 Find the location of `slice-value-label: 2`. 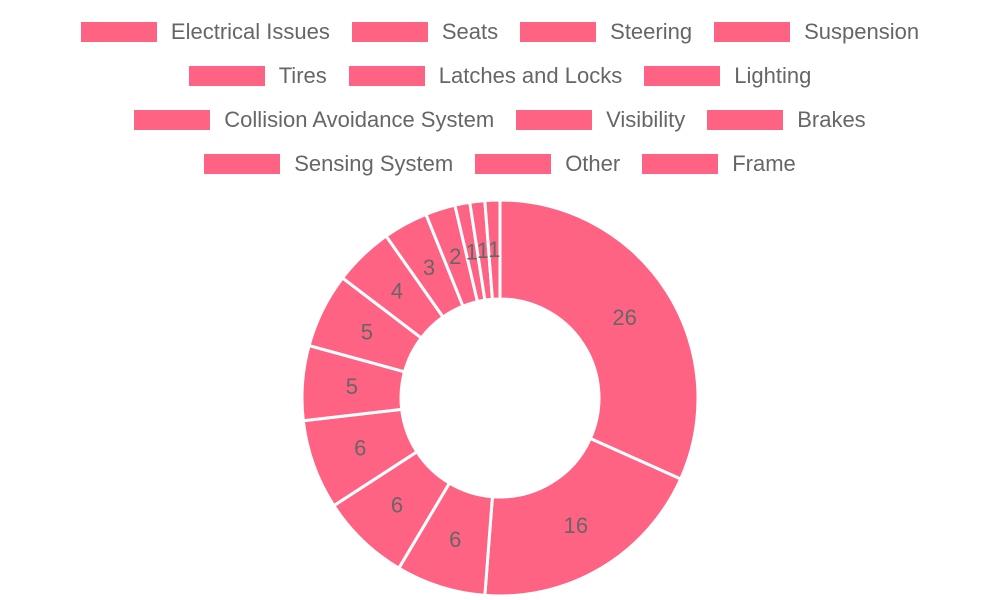

slice-value-label: 2 is located at coordinates (455, 256).